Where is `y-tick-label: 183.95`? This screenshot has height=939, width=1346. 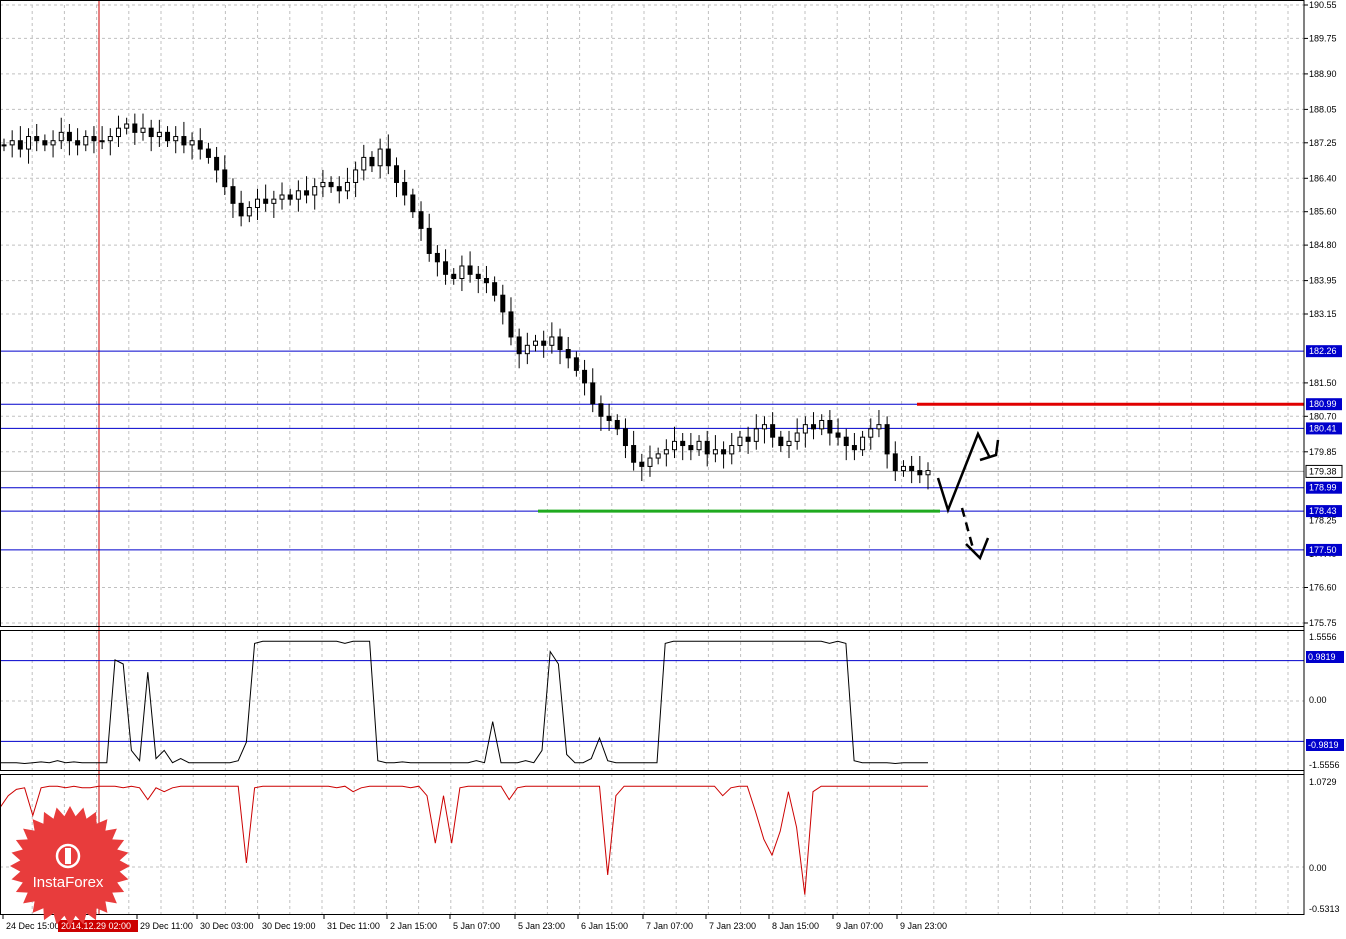
y-tick-label: 183.95 is located at coordinates (1323, 281).